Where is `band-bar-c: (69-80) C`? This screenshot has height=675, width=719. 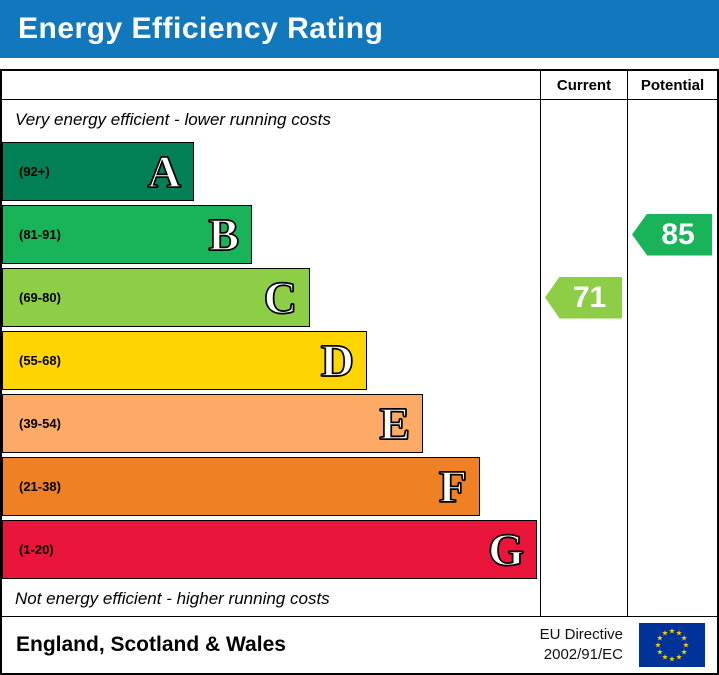
band-bar-c: (69-80) C is located at coordinates (156, 297).